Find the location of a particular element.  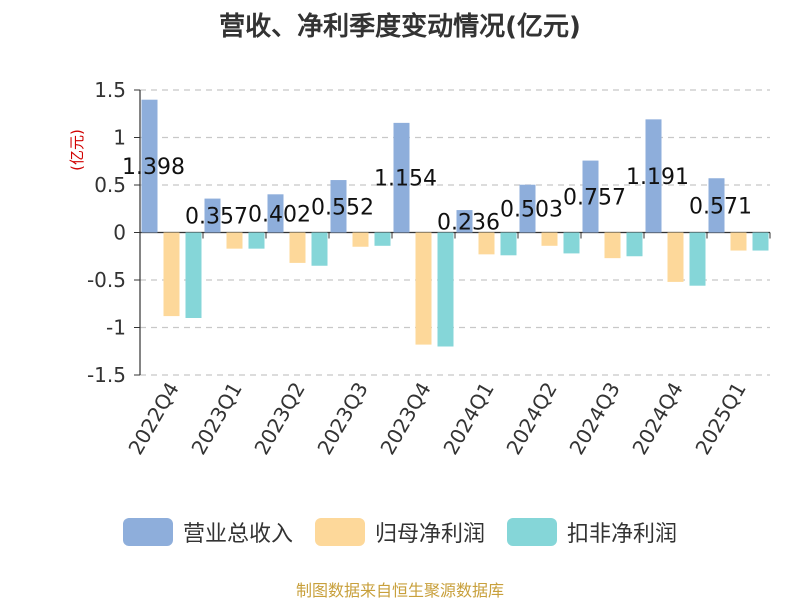

data-label: 1.398 is located at coordinates (153, 167).